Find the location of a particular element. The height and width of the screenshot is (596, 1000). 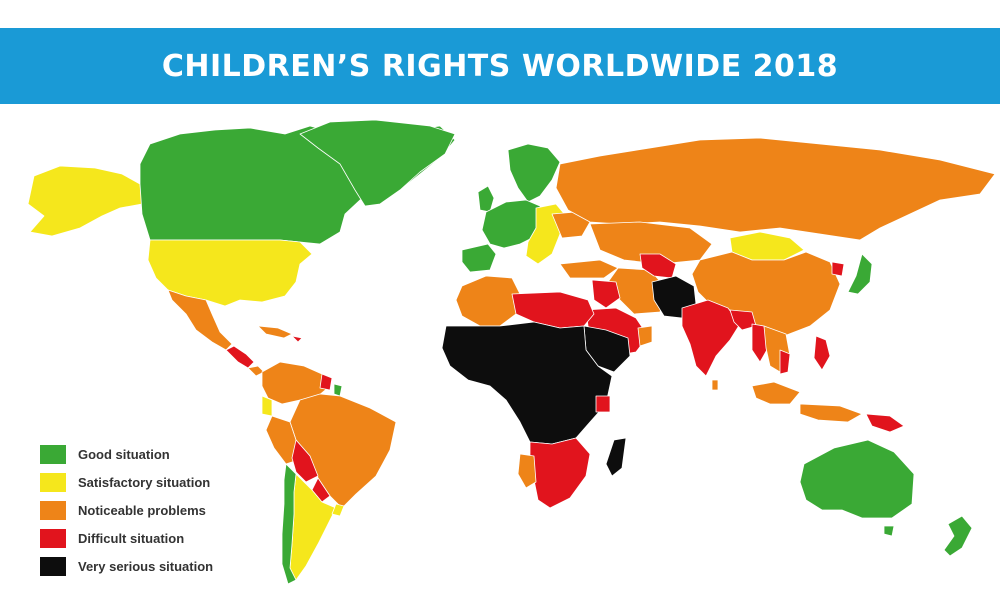

region-central-africa is located at coordinates (527, 383).